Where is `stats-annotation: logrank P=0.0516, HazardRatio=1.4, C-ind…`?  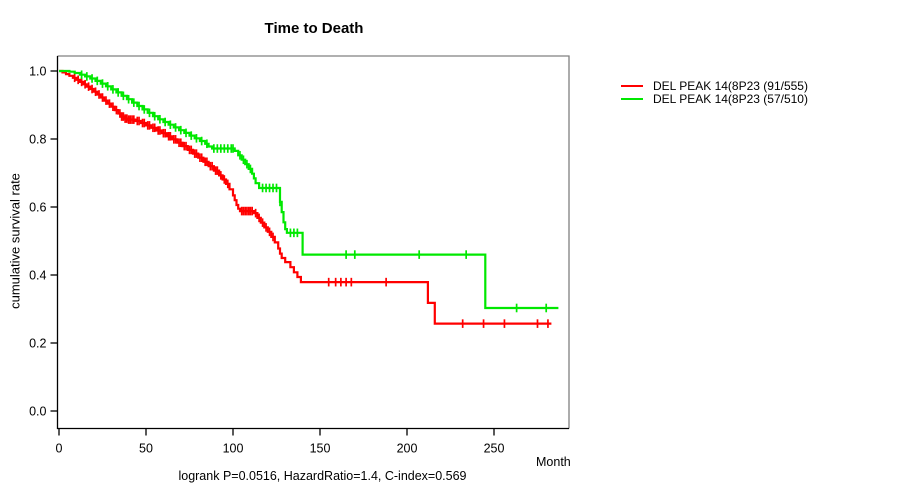 stats-annotation: logrank P=0.0516, HazardRatio=1.4, C-ind… is located at coordinates (322, 476).